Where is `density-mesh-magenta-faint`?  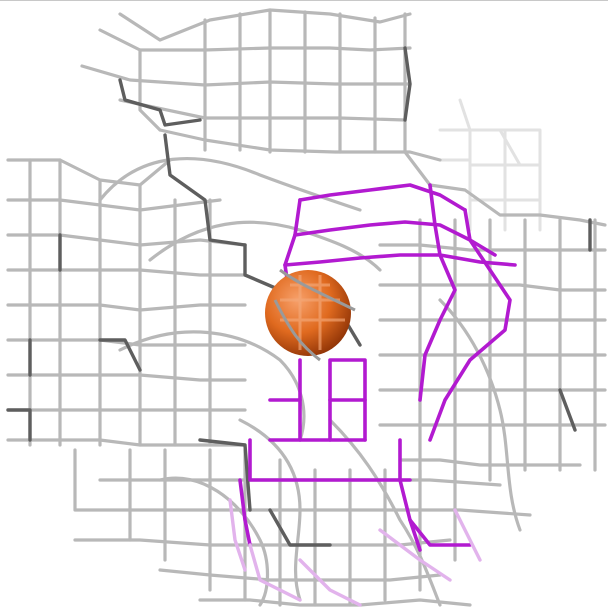
density-mesh-magenta-faint is located at coordinates (355, 552).